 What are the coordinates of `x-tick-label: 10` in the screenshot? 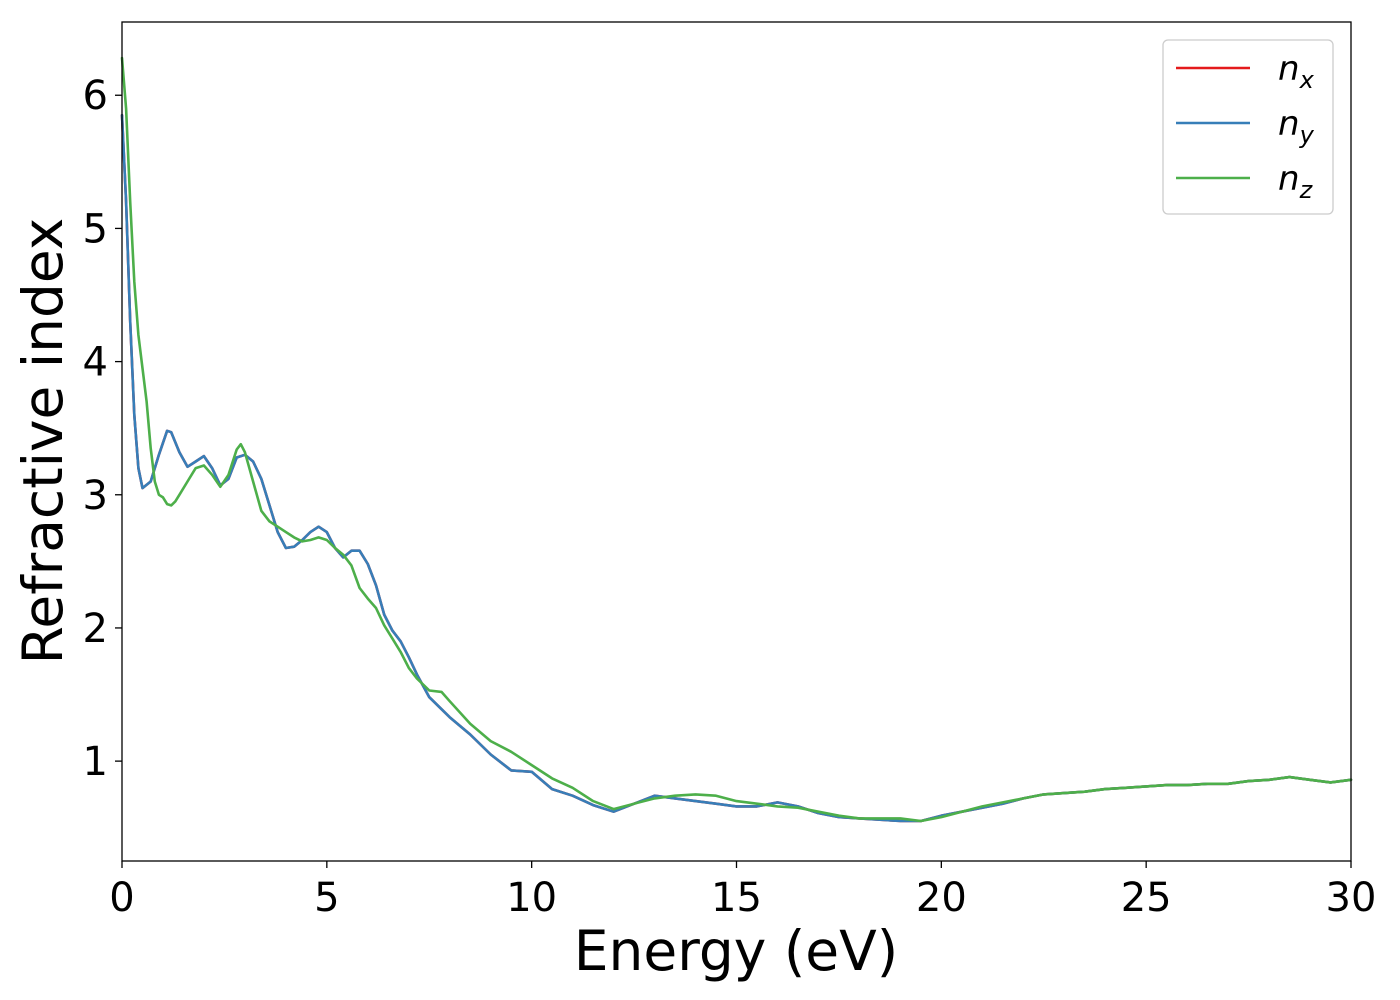 It's located at (531, 898).